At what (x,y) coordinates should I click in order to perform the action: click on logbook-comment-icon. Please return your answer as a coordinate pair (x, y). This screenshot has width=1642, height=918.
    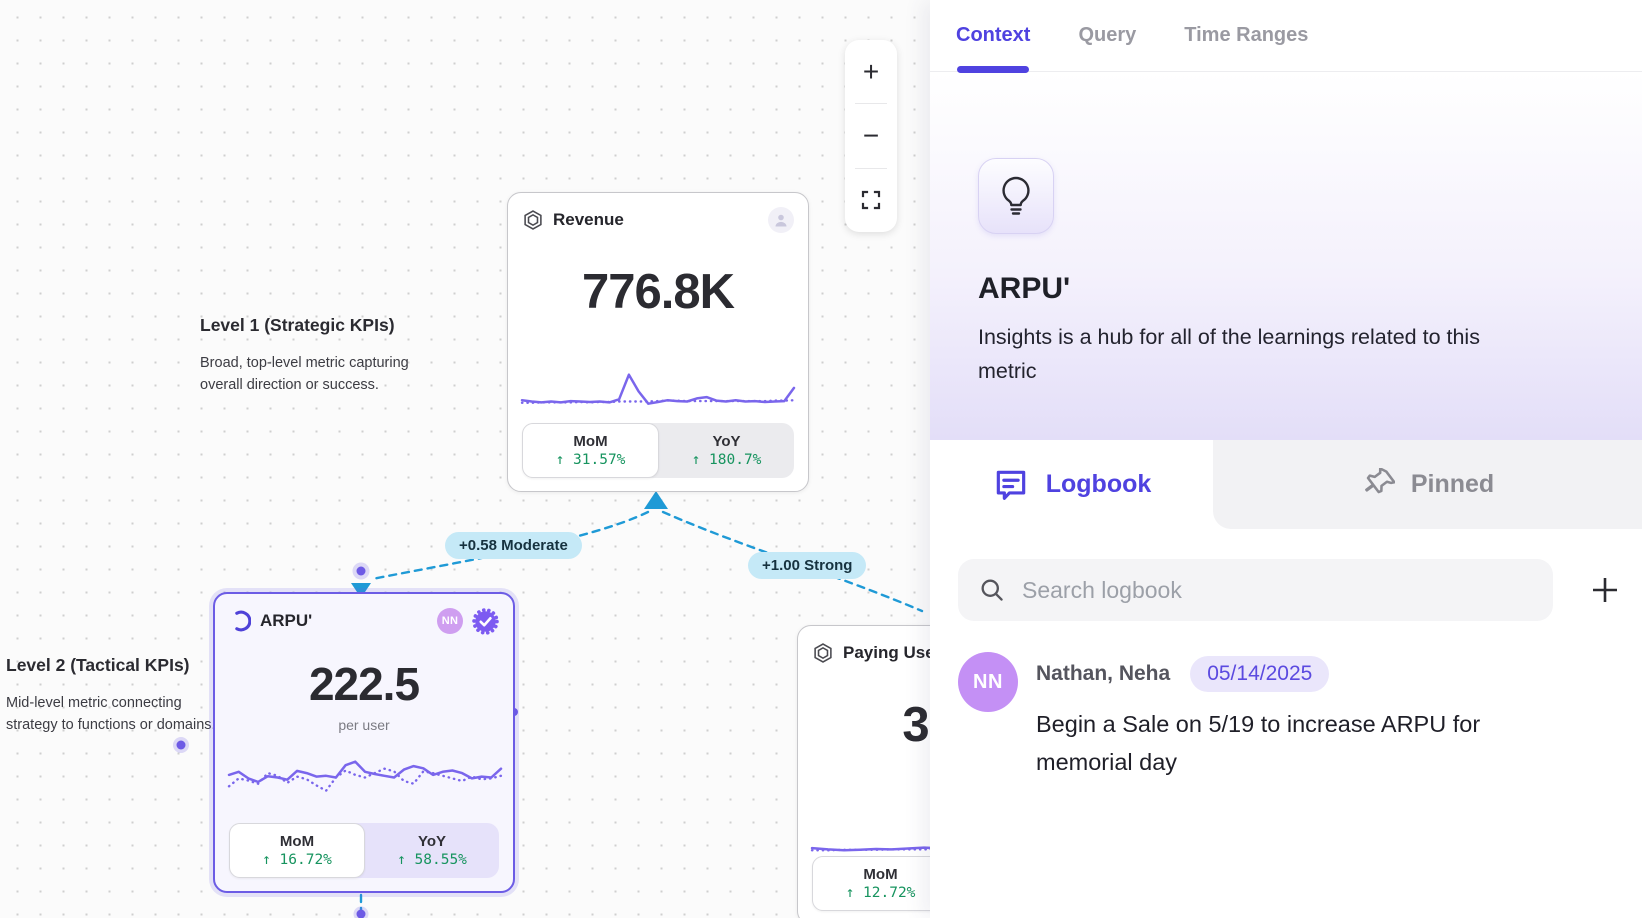
    Looking at the image, I should click on (1010, 485).